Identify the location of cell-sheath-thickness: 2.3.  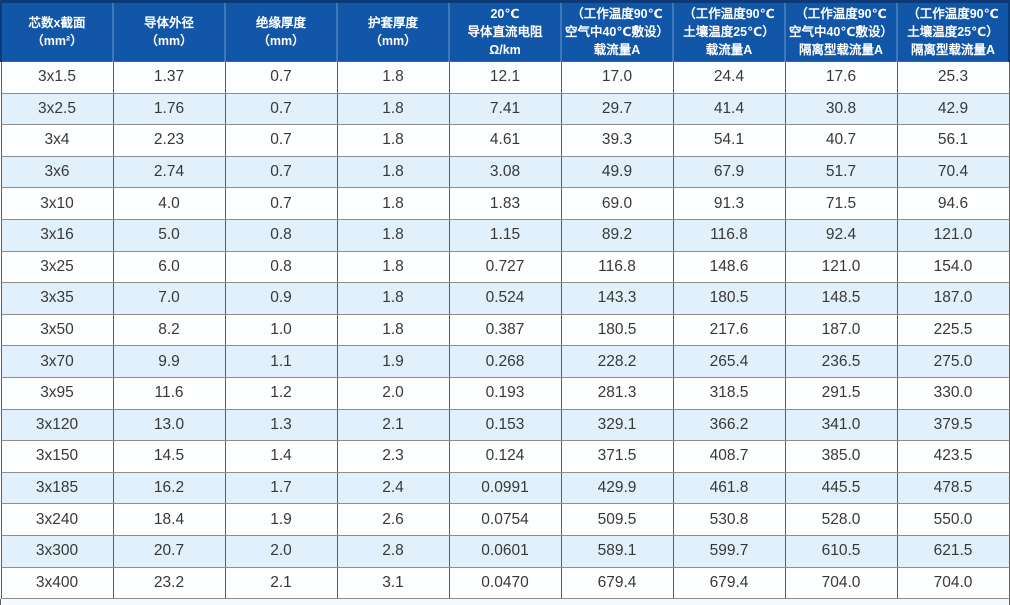
(393, 456).